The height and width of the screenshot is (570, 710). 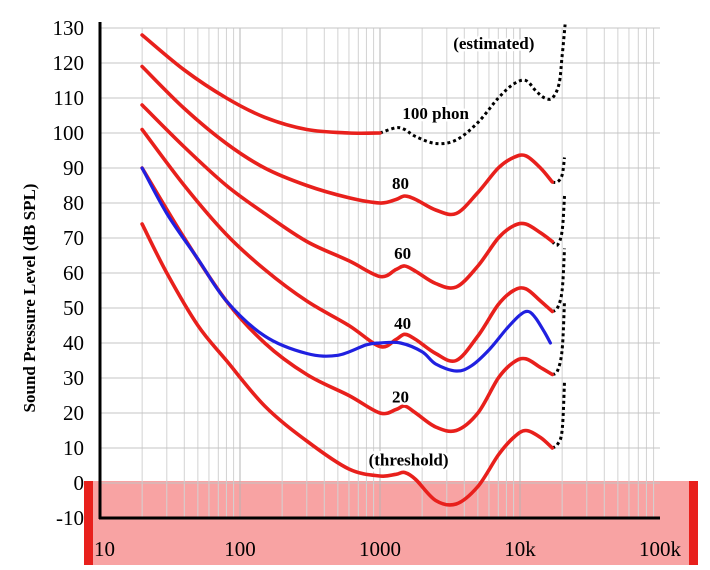 I want to click on y-tick-label: 120, so click(x=69, y=63).